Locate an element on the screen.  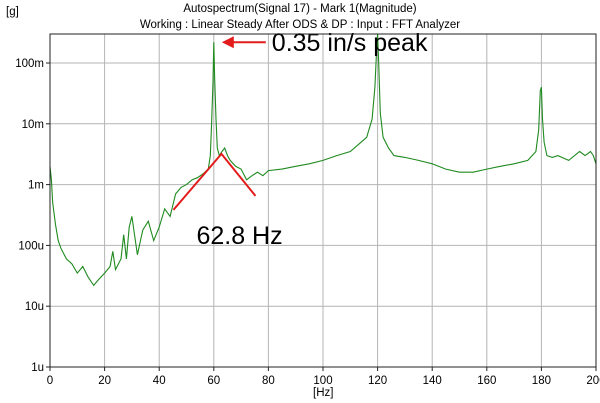
y-tick-label: 100u is located at coordinates (31, 246).